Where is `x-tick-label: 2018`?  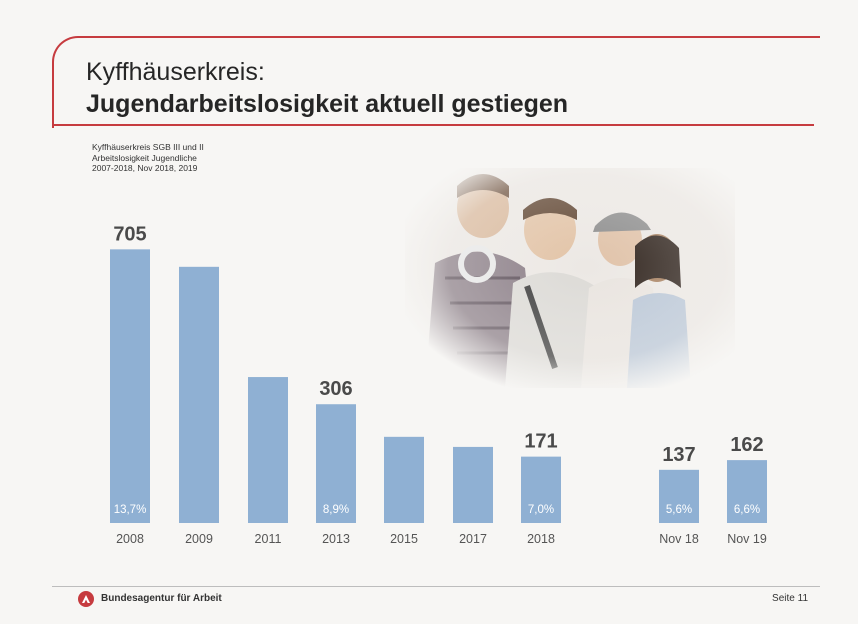 x-tick-label: 2018 is located at coordinates (541, 539).